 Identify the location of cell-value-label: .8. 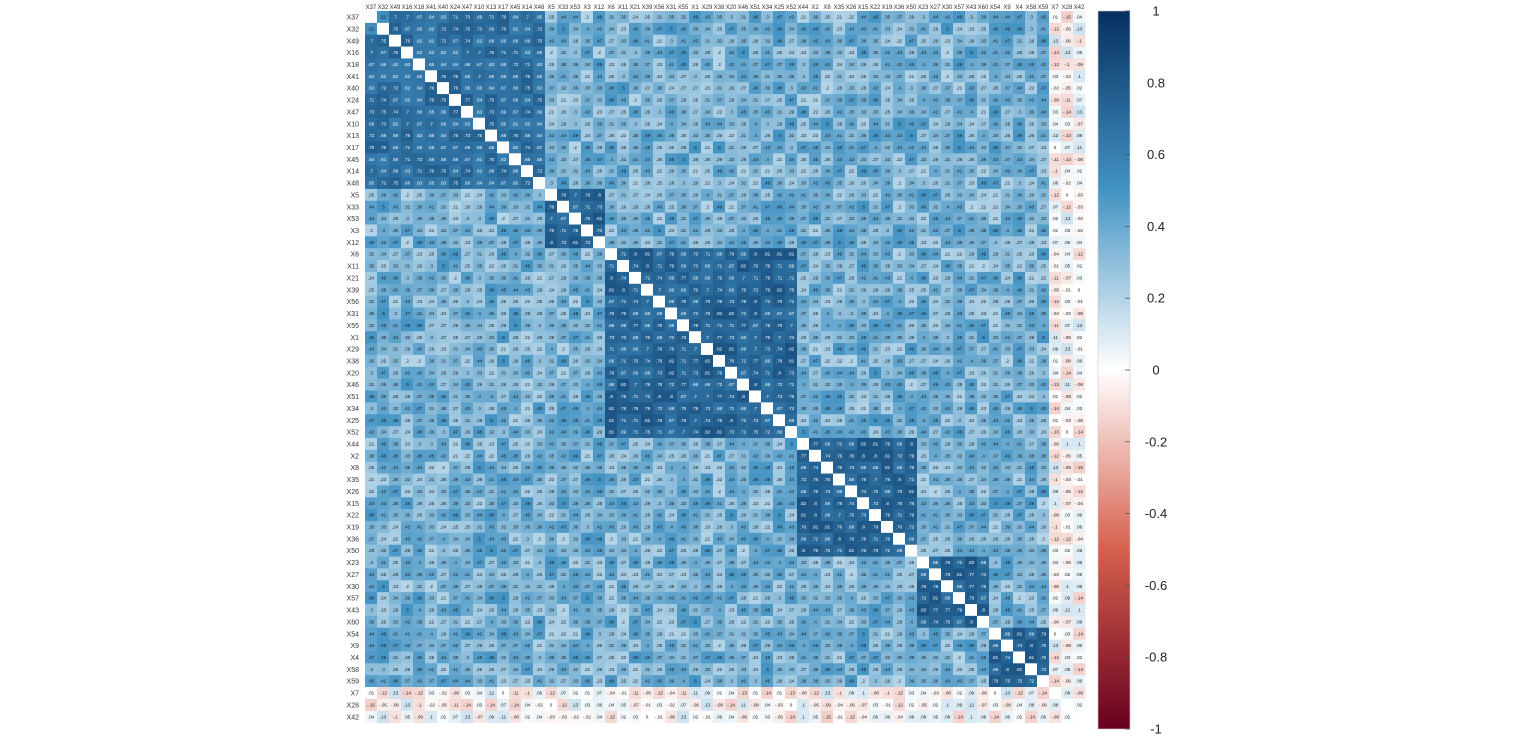
(611, 277).